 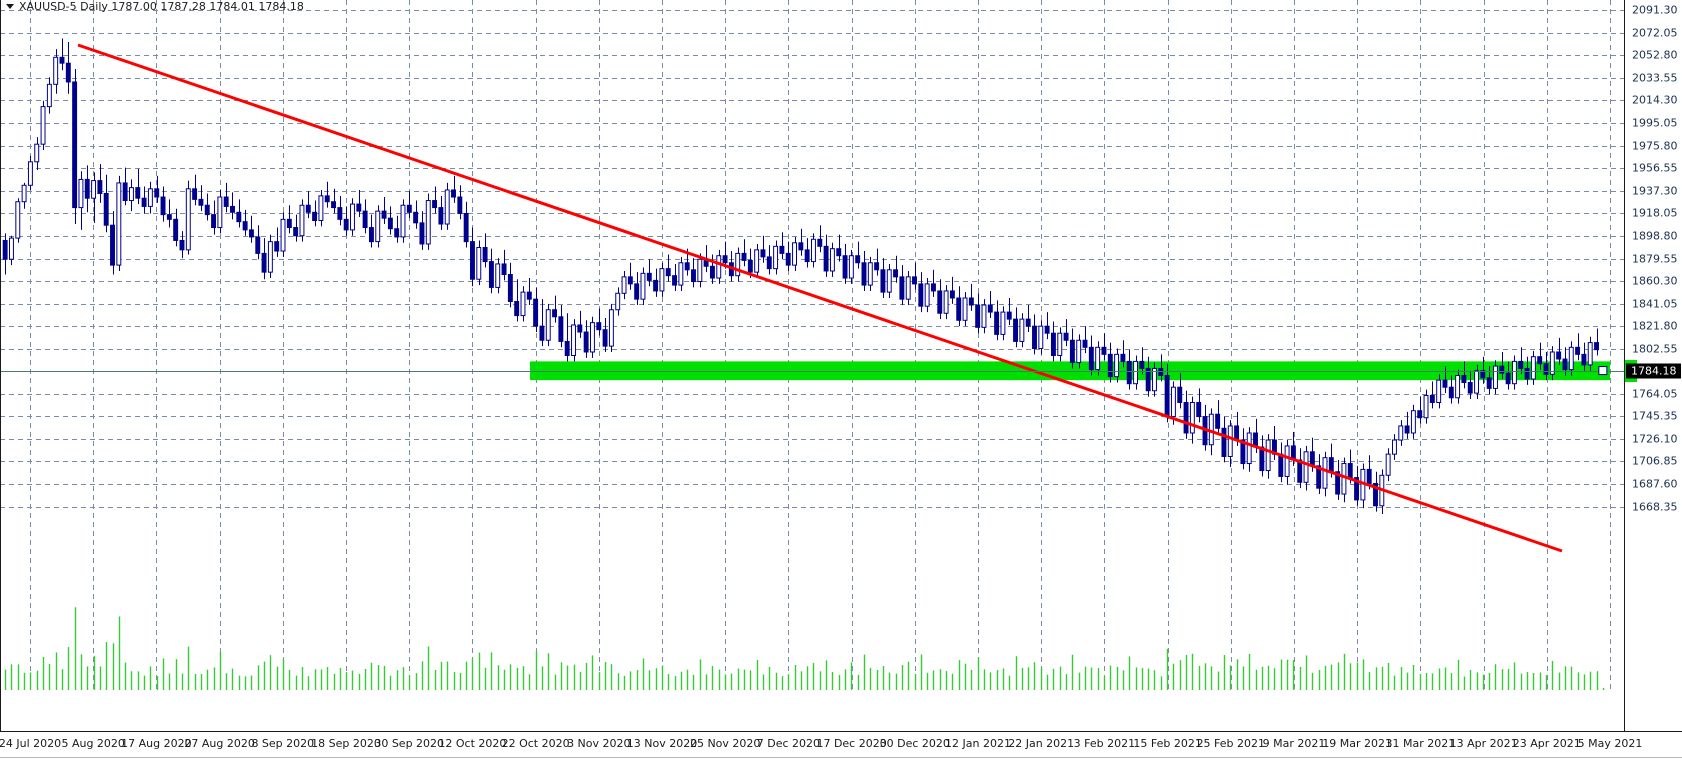 What do you see at coordinates (1653, 371) in the screenshot?
I see `current-price-tag: 1784.18` at bounding box center [1653, 371].